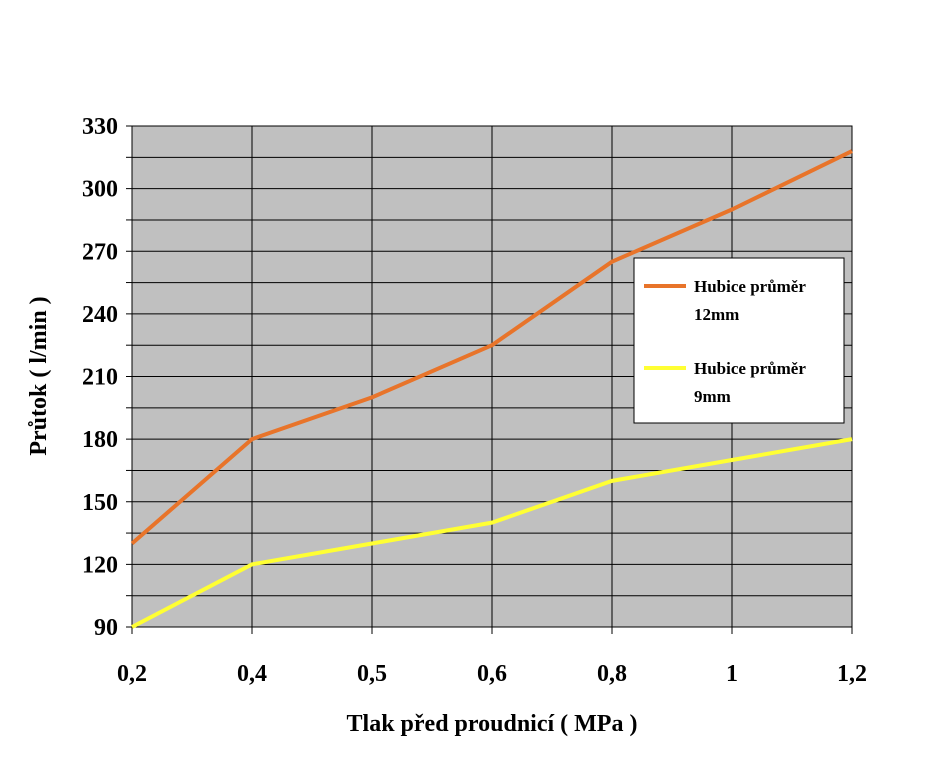 This screenshot has width=930, height=764. What do you see at coordinates (750, 286) in the screenshot?
I see `legend-label-12mm-line1: Hubice průměr` at bounding box center [750, 286].